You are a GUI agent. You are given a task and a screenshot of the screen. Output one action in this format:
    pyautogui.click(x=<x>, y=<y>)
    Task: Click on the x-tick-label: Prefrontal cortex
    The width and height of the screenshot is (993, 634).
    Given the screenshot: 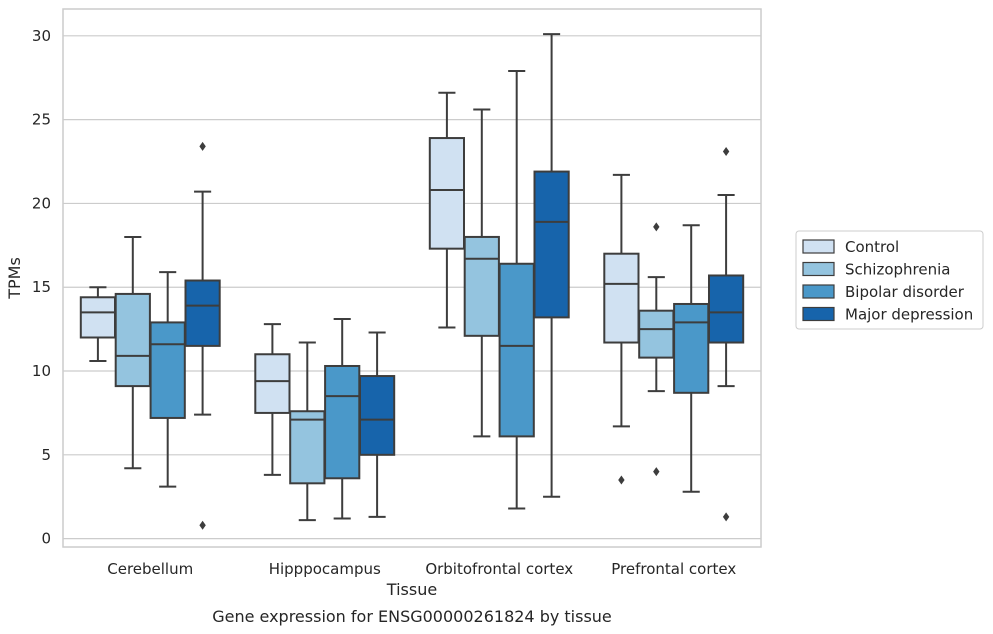 What is the action you would take?
    pyautogui.click(x=673, y=569)
    